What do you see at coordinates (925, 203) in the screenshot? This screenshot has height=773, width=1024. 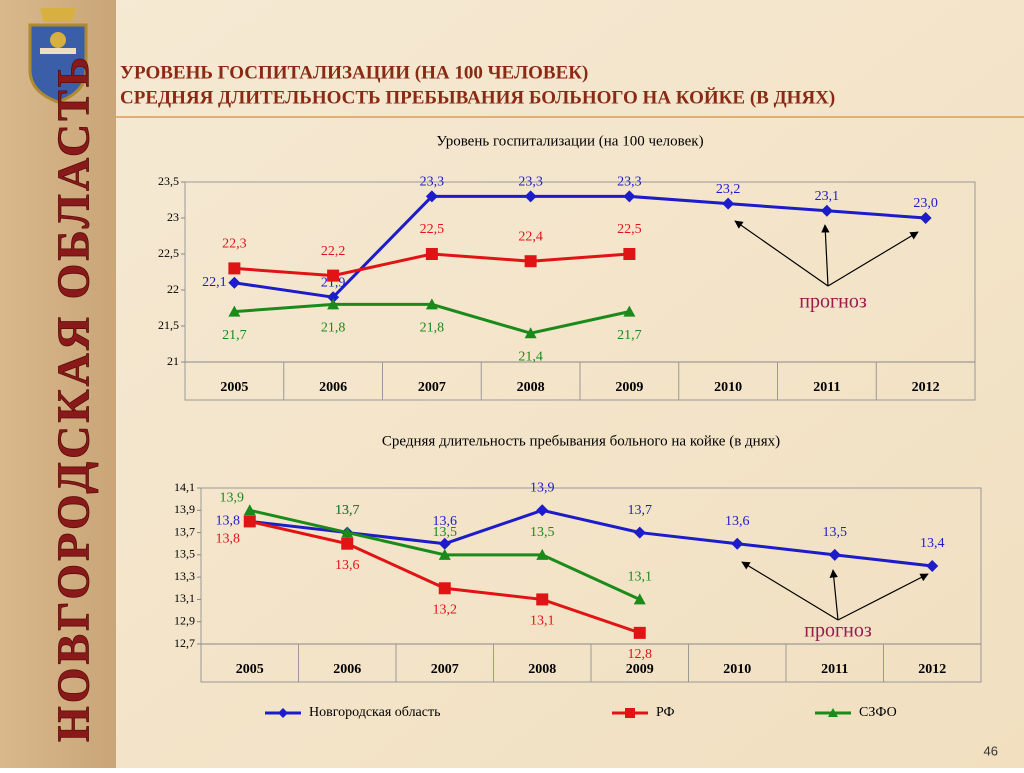 I see `data-label: 23,0` at bounding box center [925, 203].